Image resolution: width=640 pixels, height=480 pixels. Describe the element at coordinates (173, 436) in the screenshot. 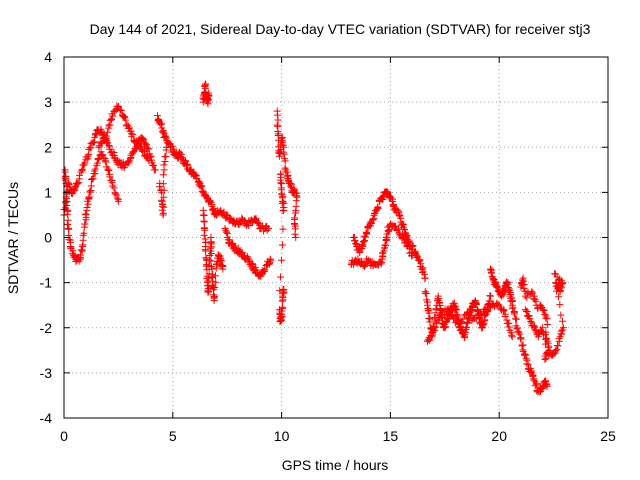

I see `x-tick-label: 5` at that location.